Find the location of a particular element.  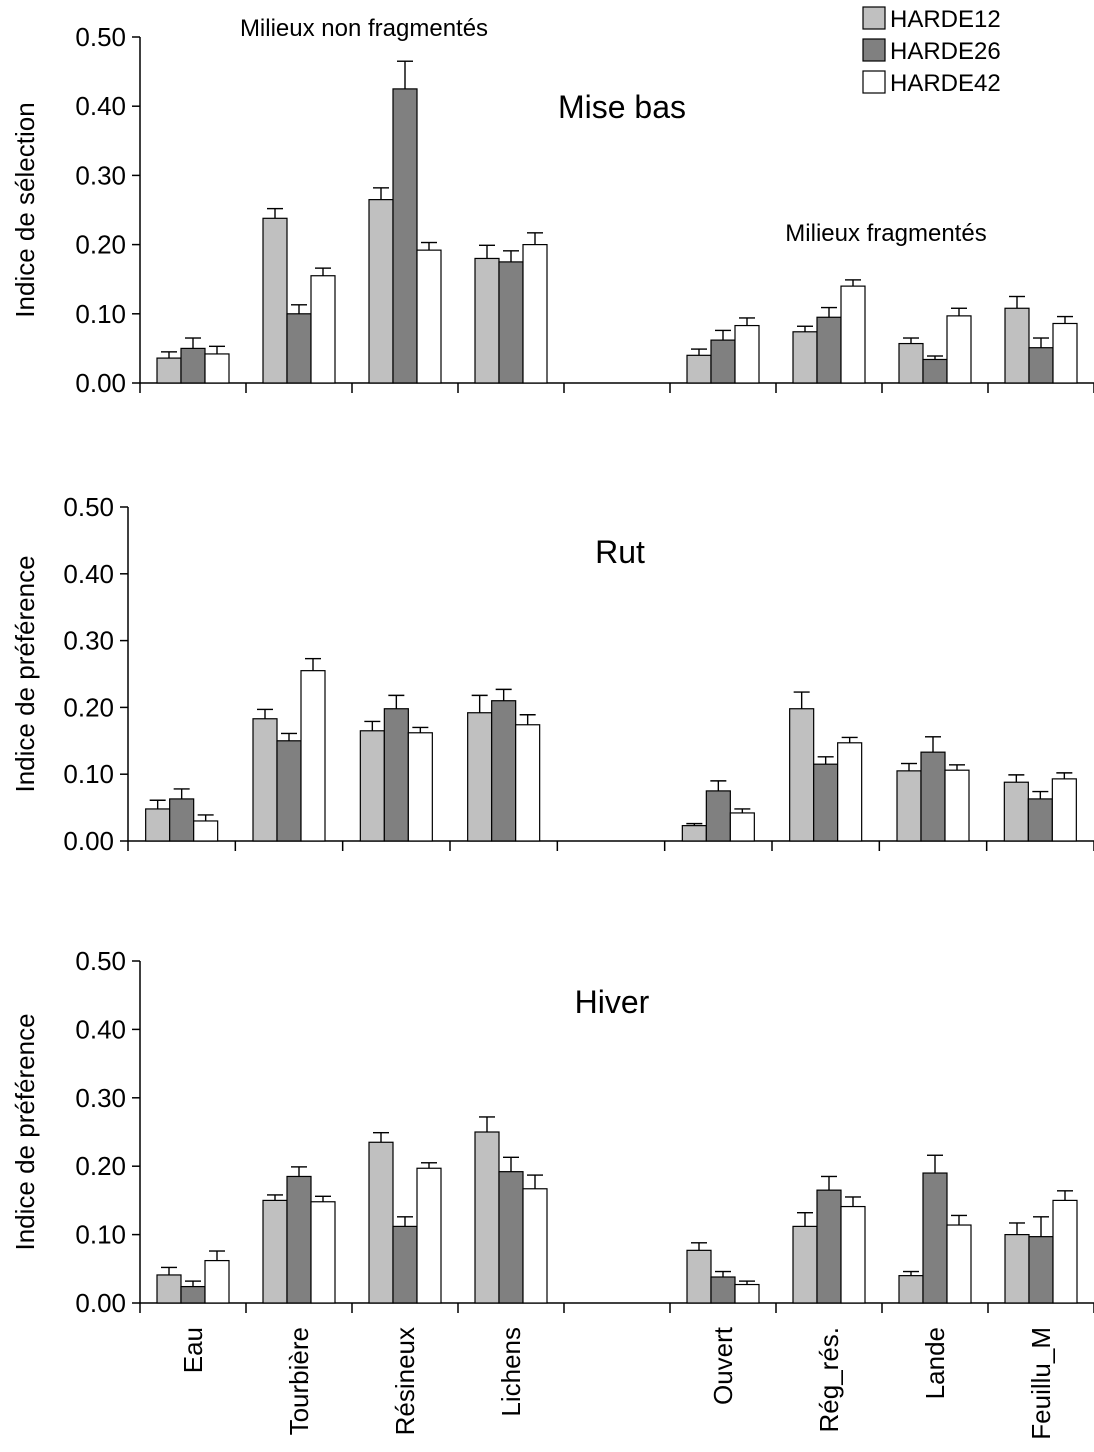

x-tick-label-resineux: Résineux is located at coordinates (405, 1381).